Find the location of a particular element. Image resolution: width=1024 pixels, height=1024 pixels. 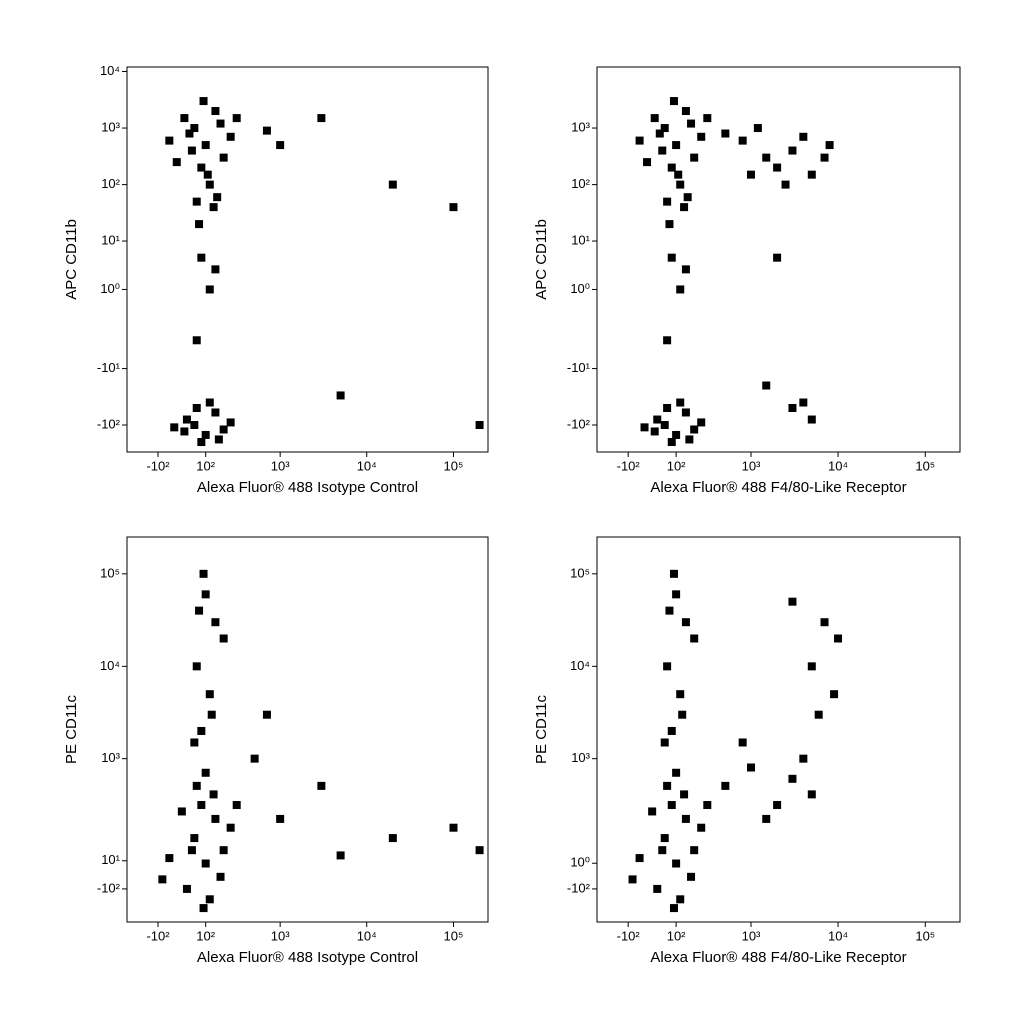

y-tick-label: 10⁴ is located at coordinates (110, 70).